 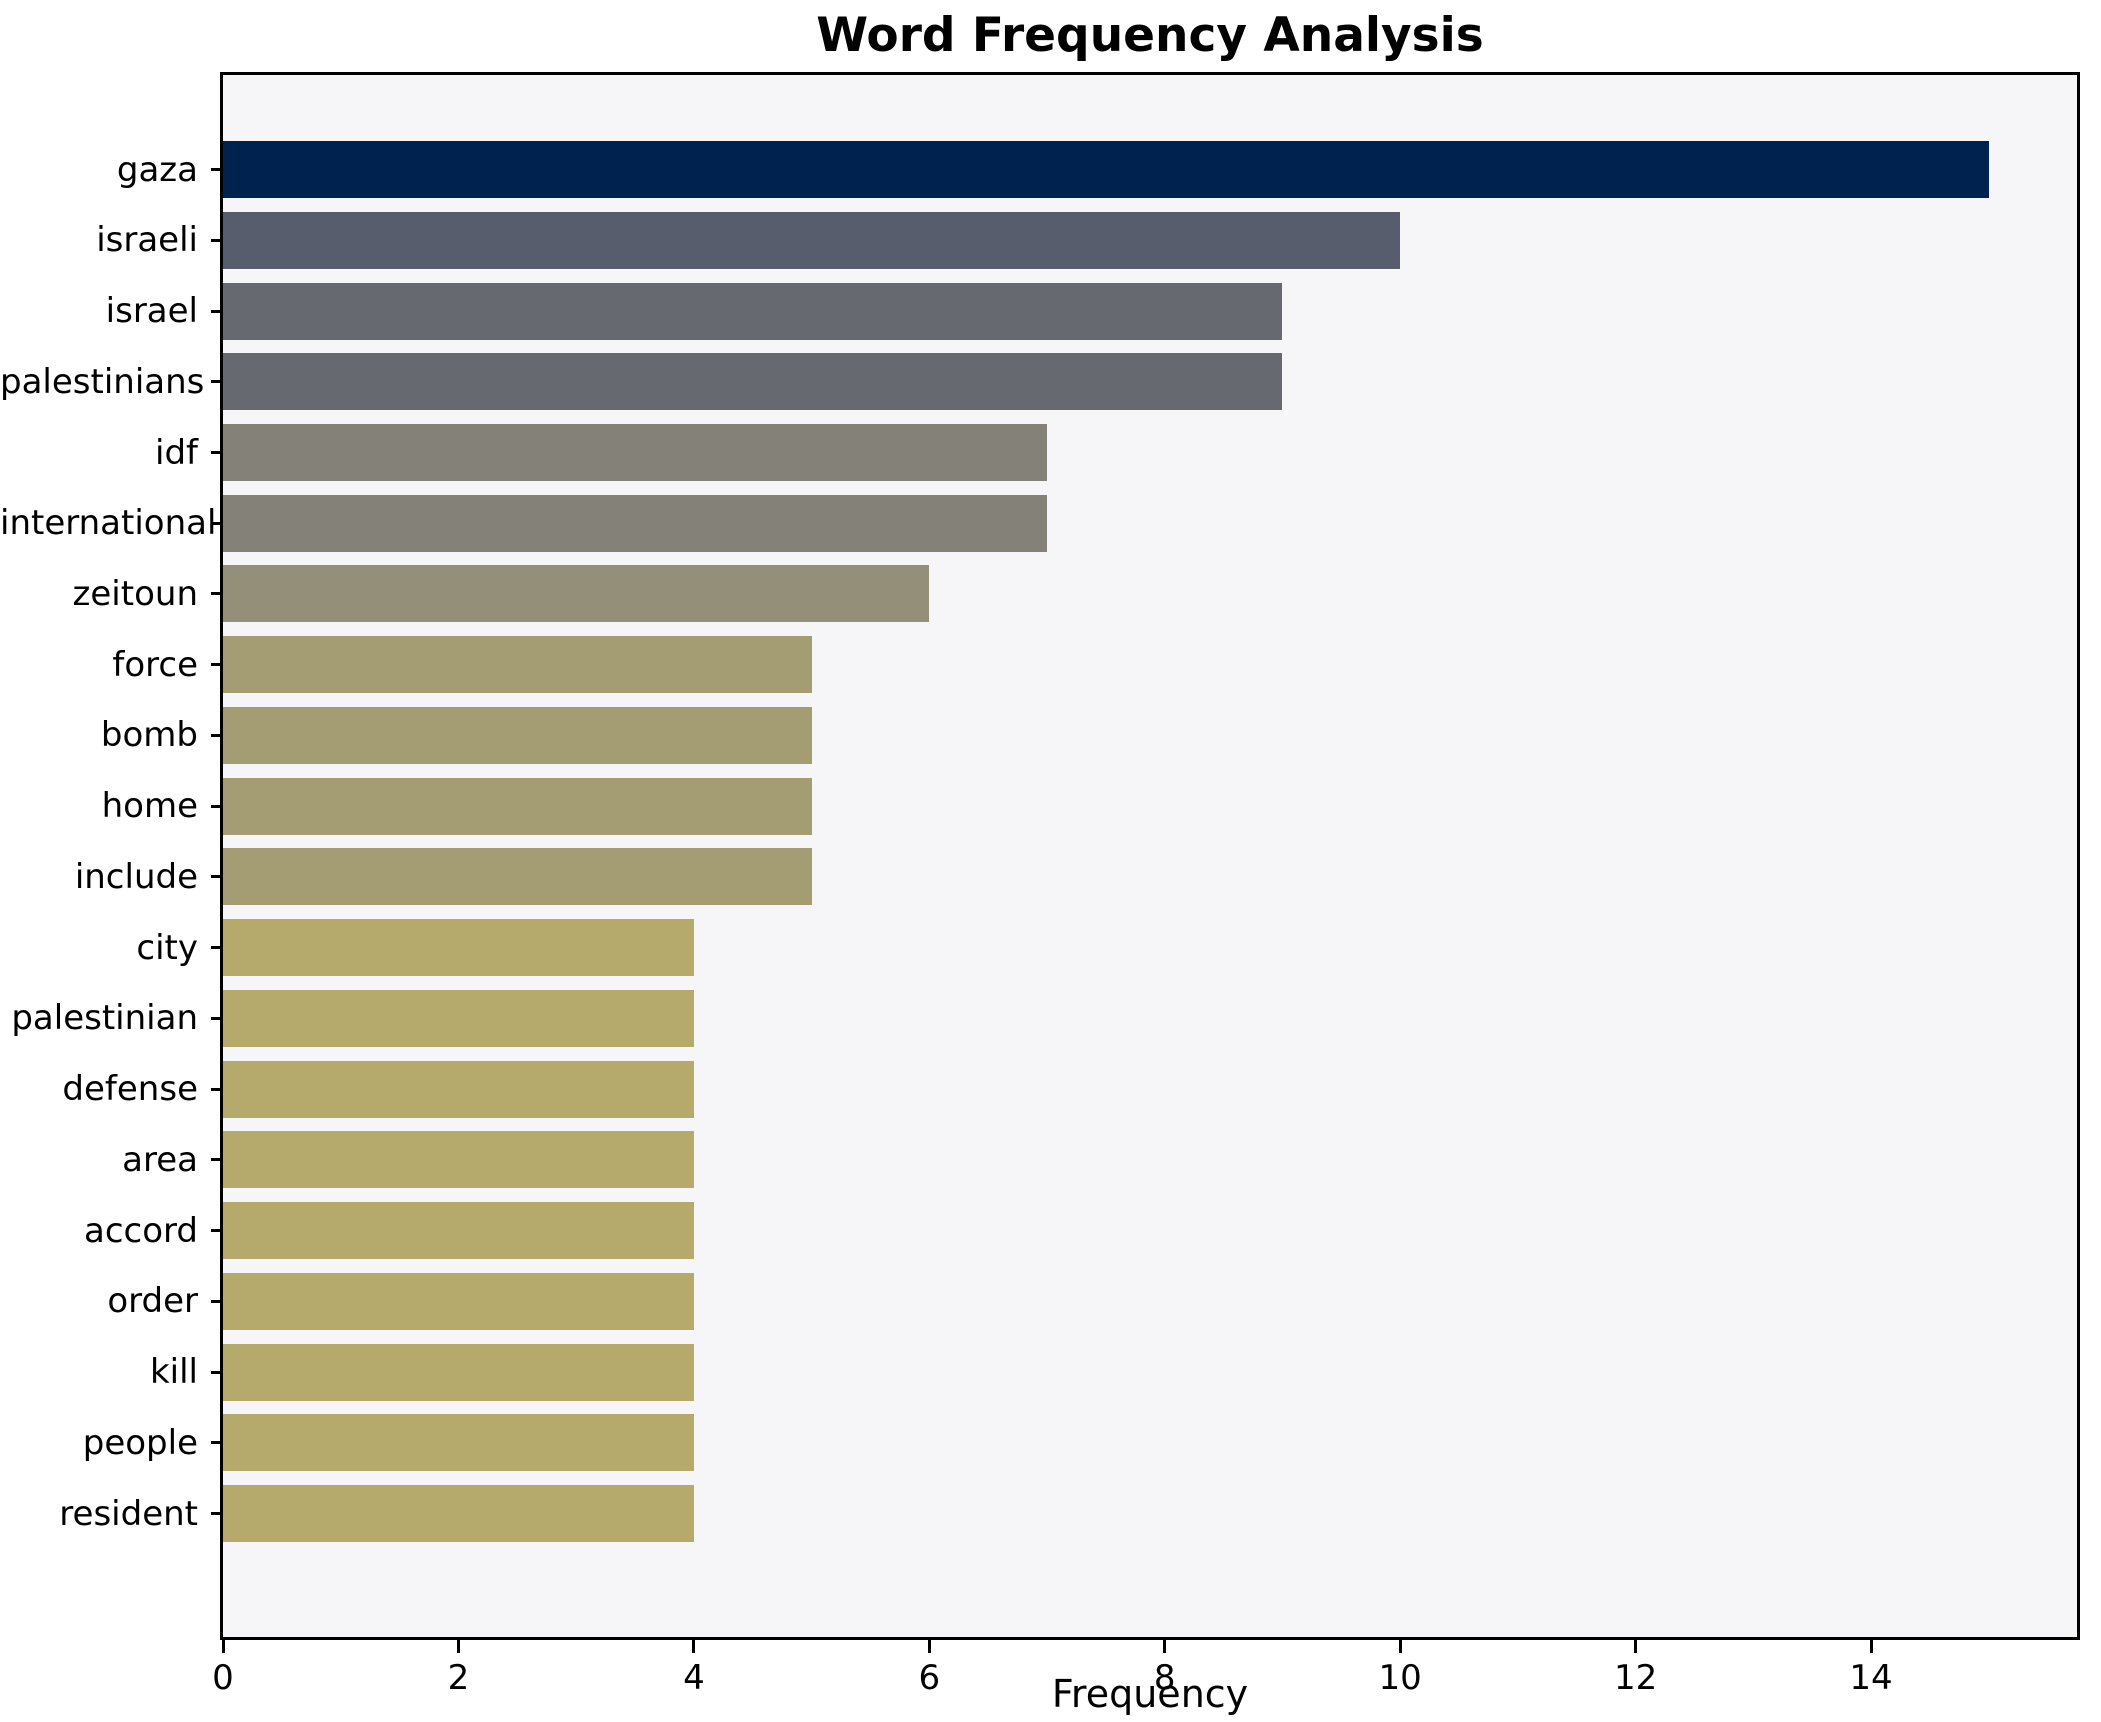 I want to click on y-tick-label-israel: israel, so click(x=151, y=311).